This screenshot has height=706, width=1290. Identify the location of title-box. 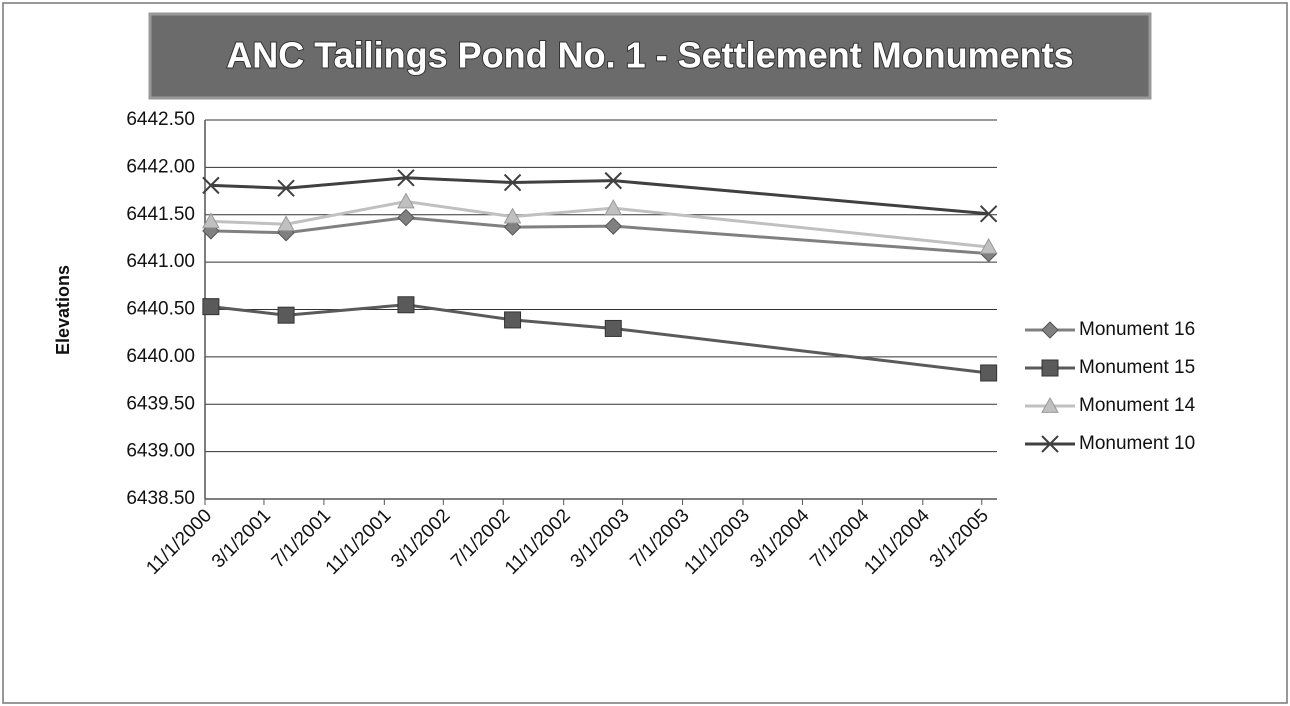
(650, 56).